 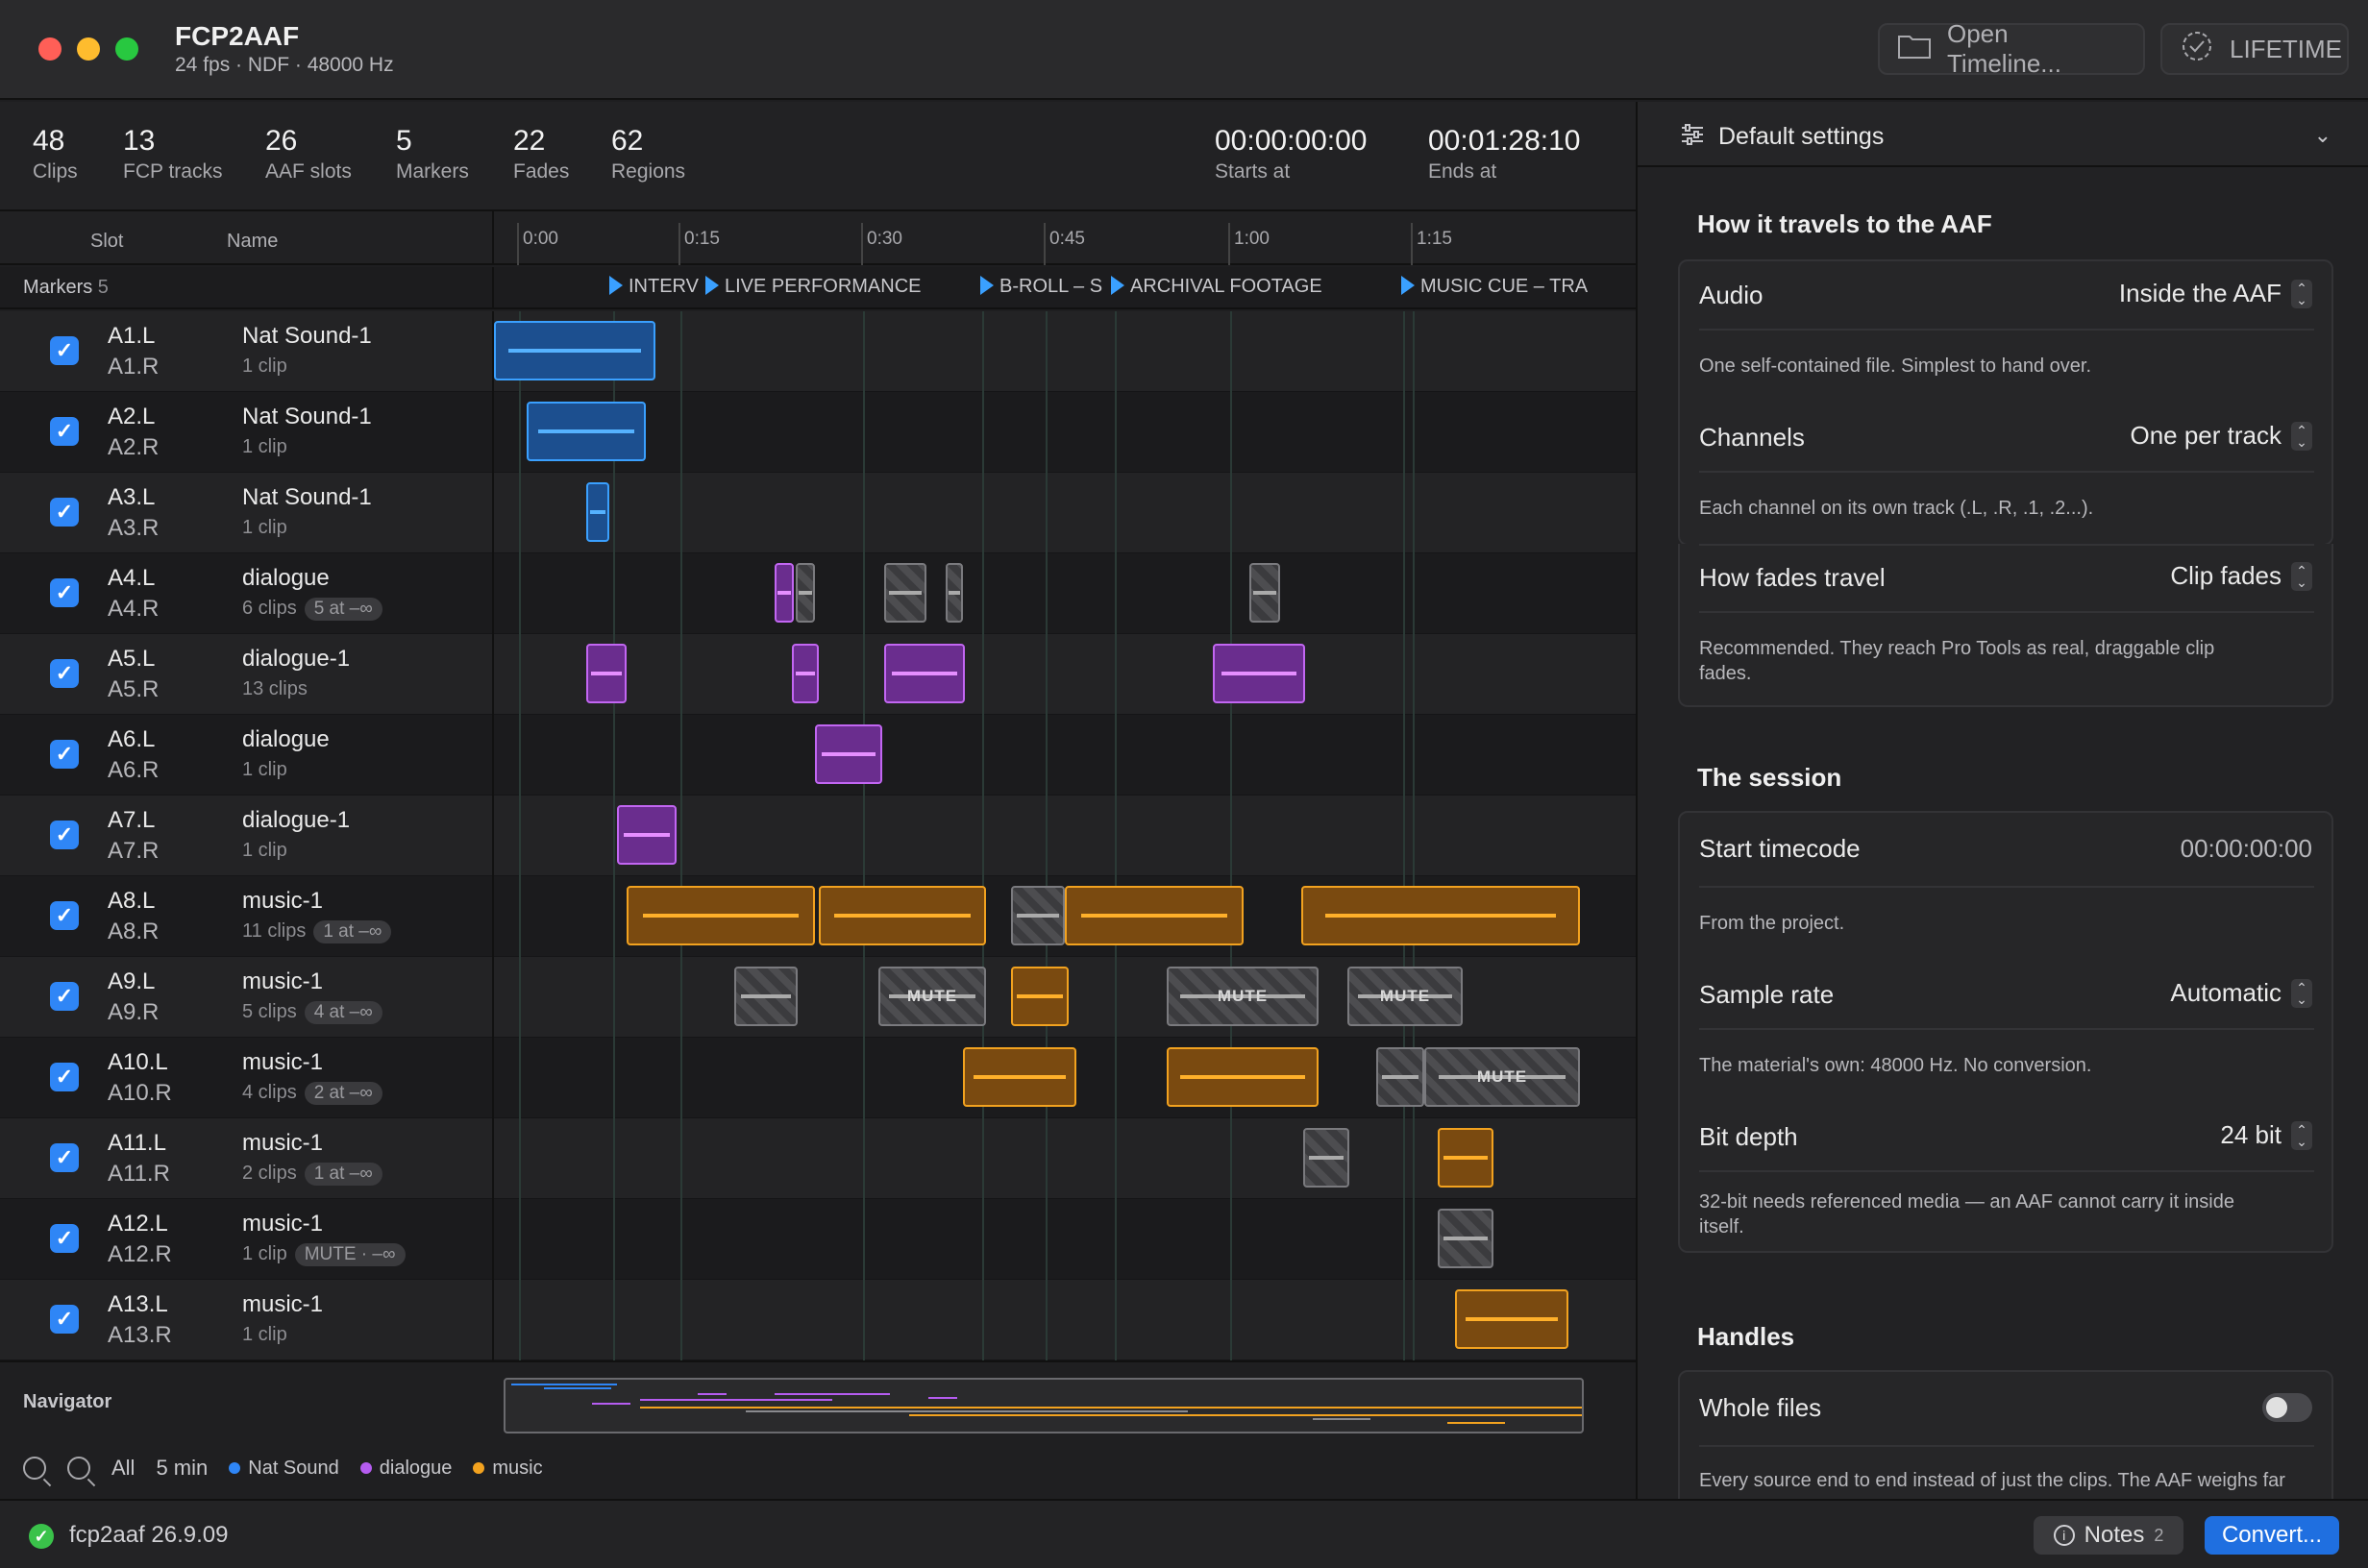 I want to click on waveform, so click(x=1020, y=1077).